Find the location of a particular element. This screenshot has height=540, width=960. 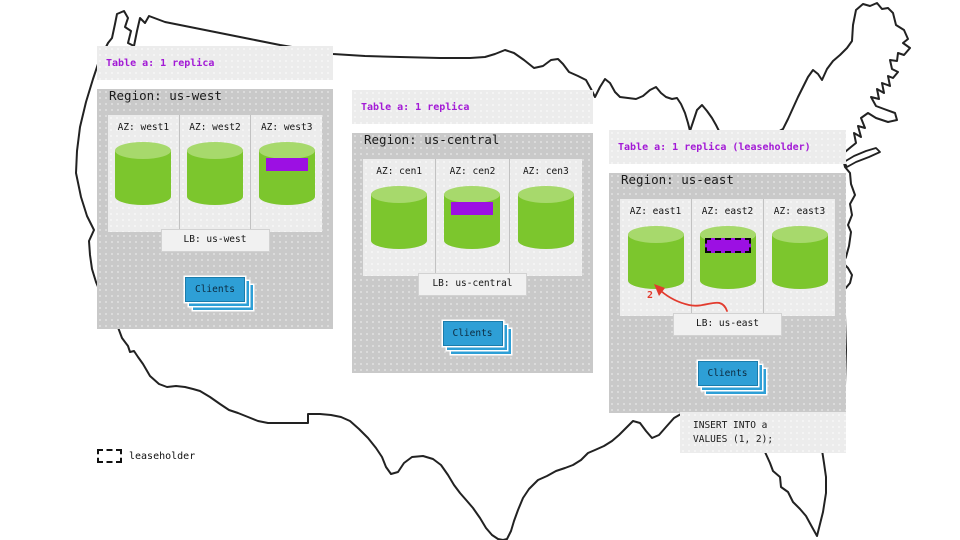

az-label: AZ: east2 is located at coordinates (727, 211).